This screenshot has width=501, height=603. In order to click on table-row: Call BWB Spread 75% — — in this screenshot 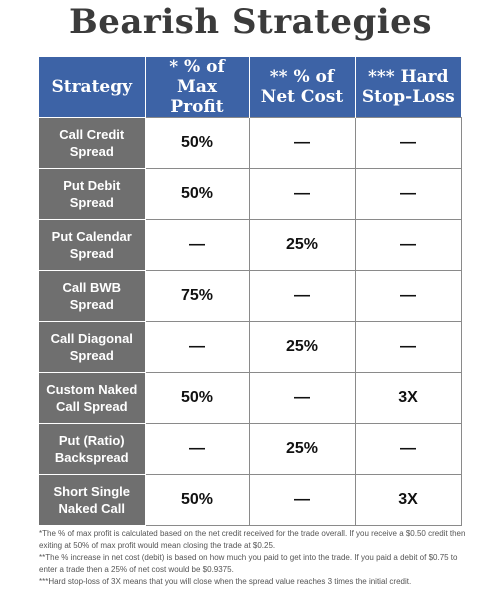, I will do `click(250, 296)`.